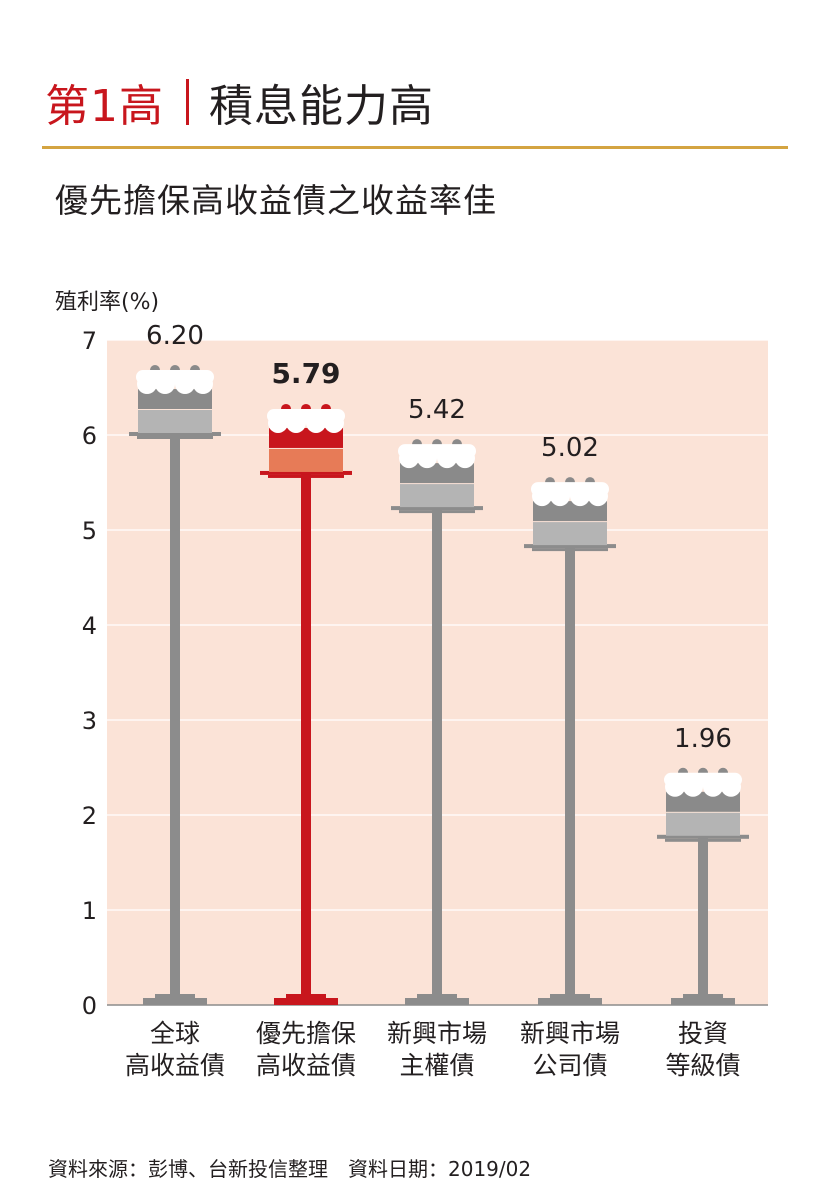 The image size is (830, 1182). I want to click on data-label: 5.02, so click(570, 448).